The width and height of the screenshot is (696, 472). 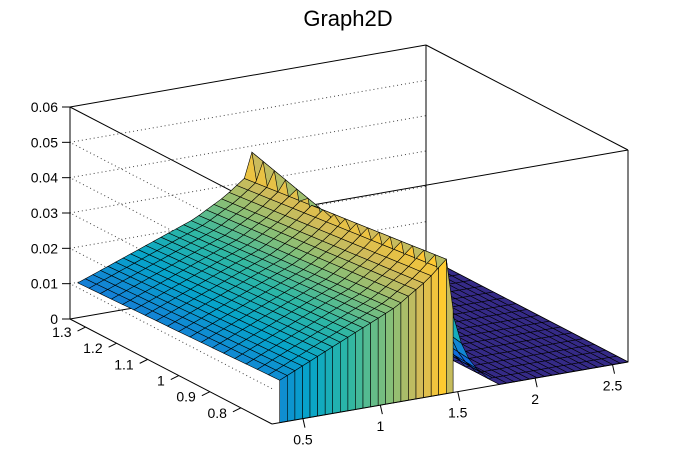 I want to click on x-tick-label: 0.5, so click(x=303, y=440).